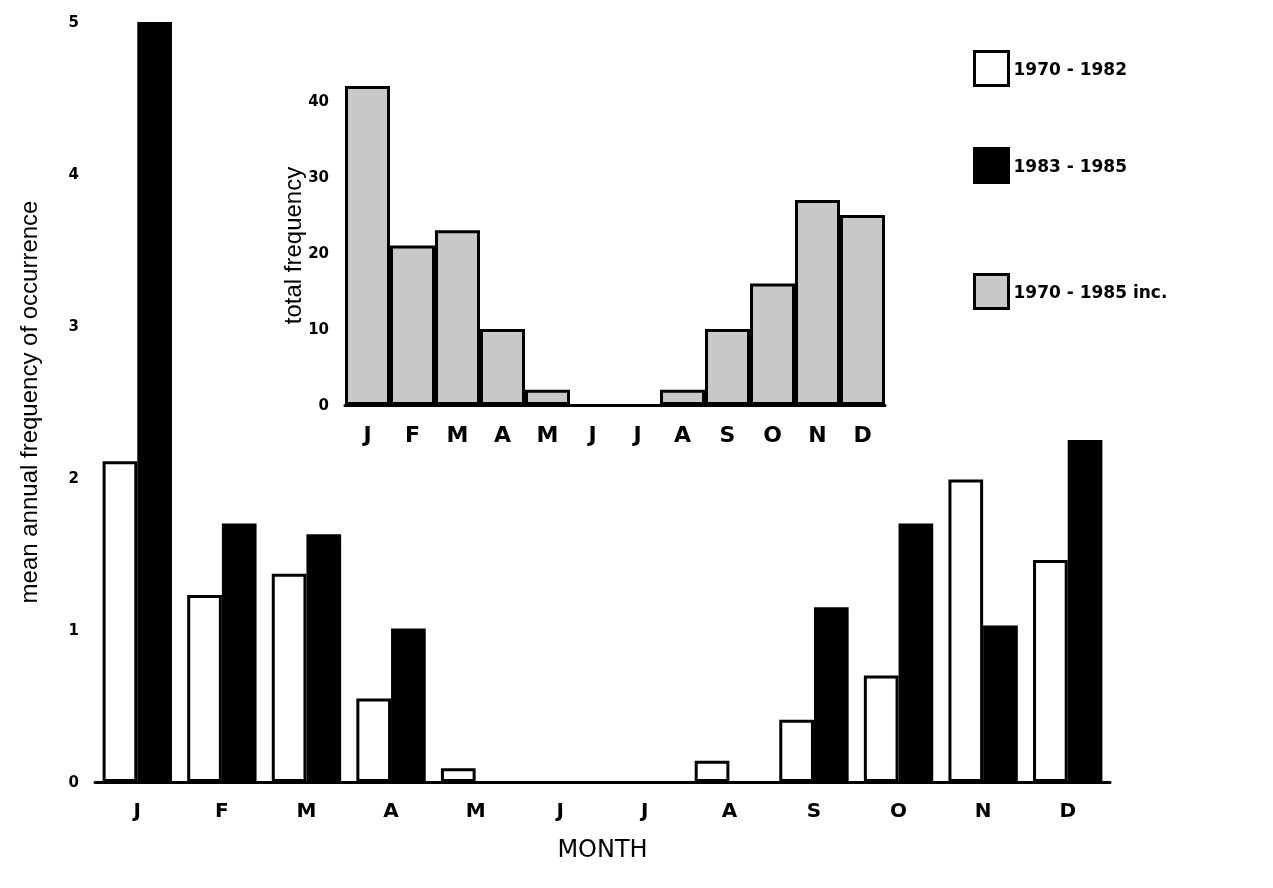  I want to click on y-axis-title: total frequency, so click(292, 245).